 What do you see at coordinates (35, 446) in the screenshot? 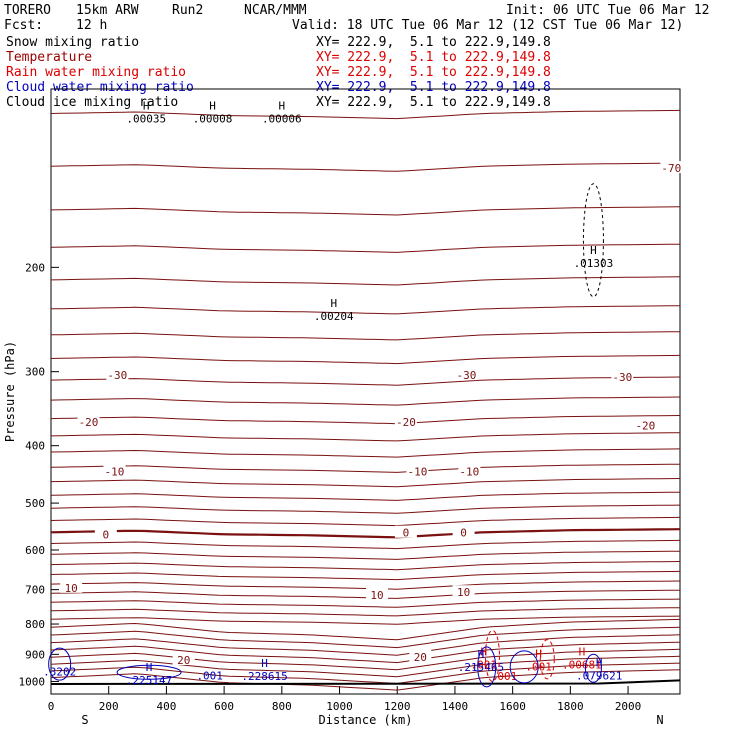
I see `y-tick-label: 400` at bounding box center [35, 446].